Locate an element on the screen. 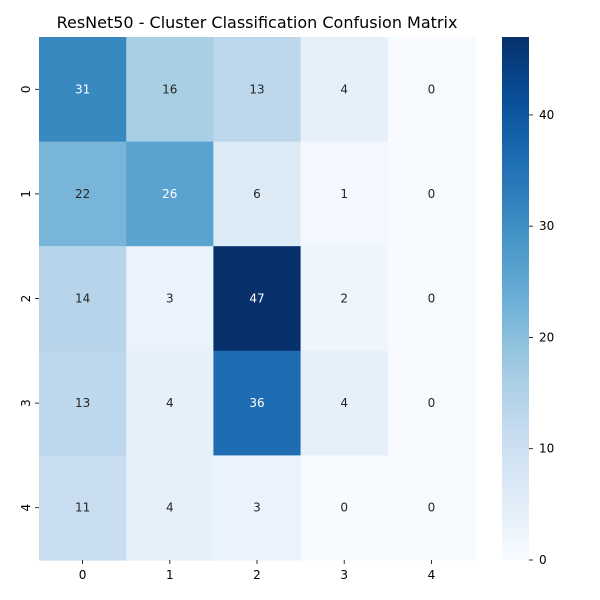 The width and height of the screenshot is (600, 600). y-tick-label: 3 is located at coordinates (26, 403).